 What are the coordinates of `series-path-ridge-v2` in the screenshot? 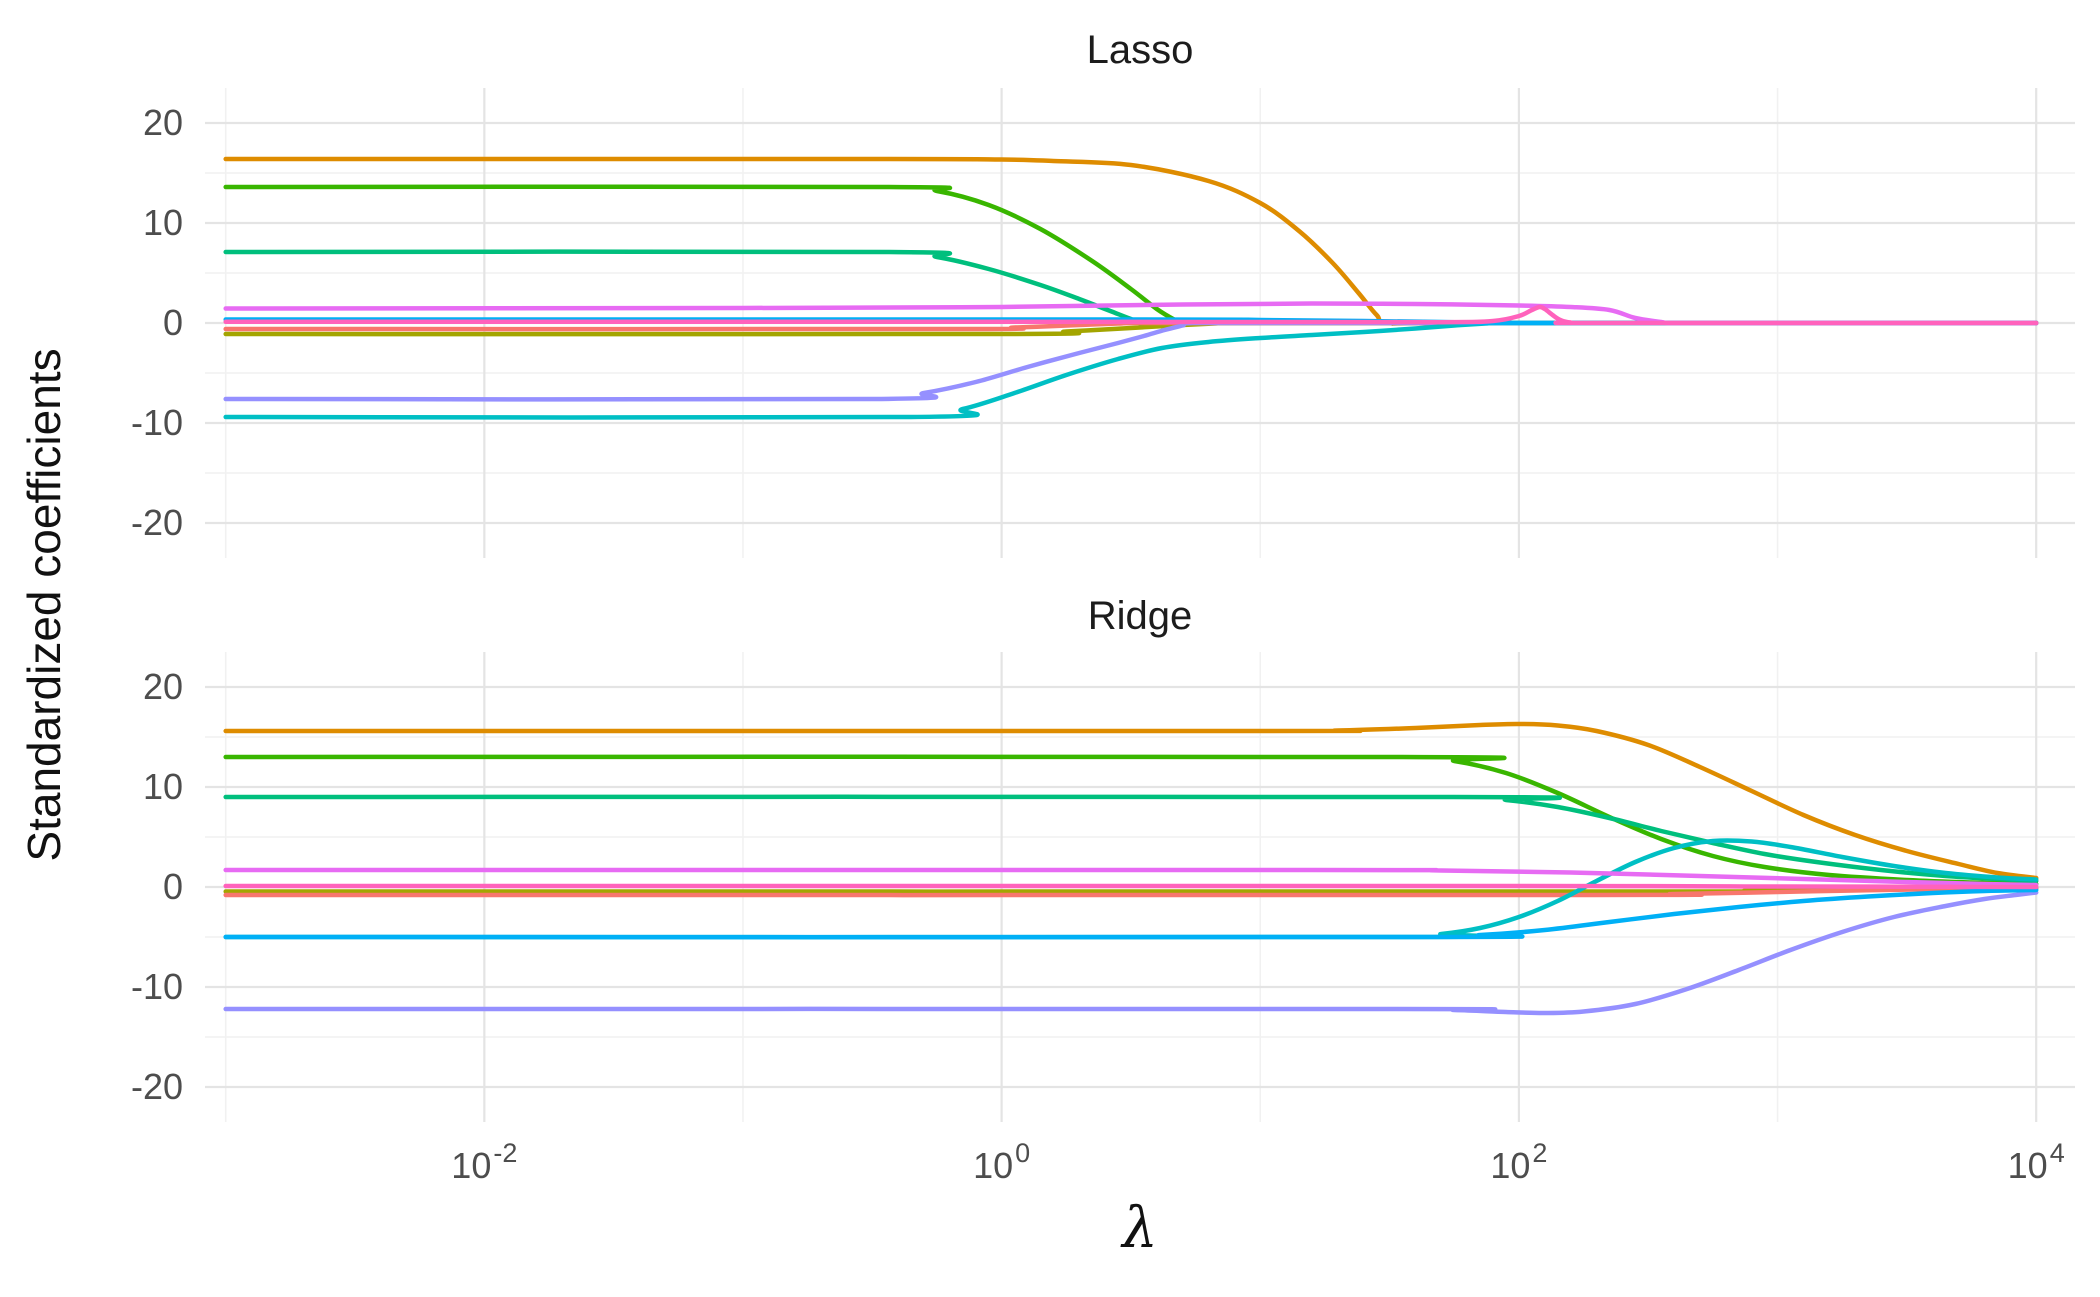 It's located at (1131, 820).